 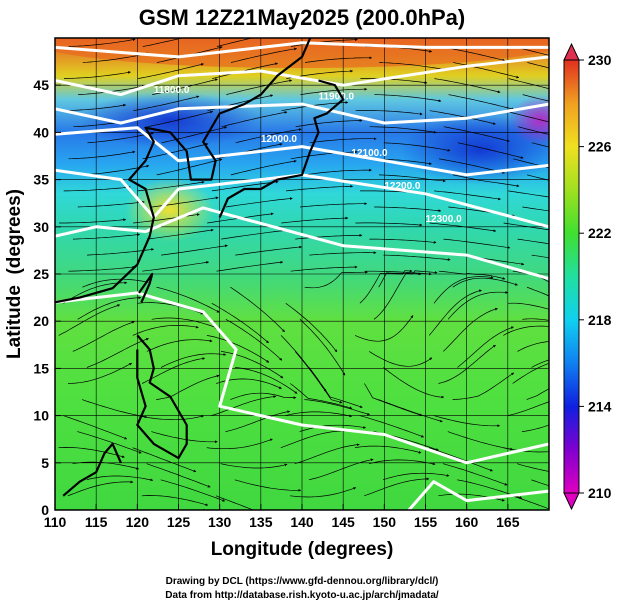 I want to click on y-tick-label: 5, so click(x=45, y=463).